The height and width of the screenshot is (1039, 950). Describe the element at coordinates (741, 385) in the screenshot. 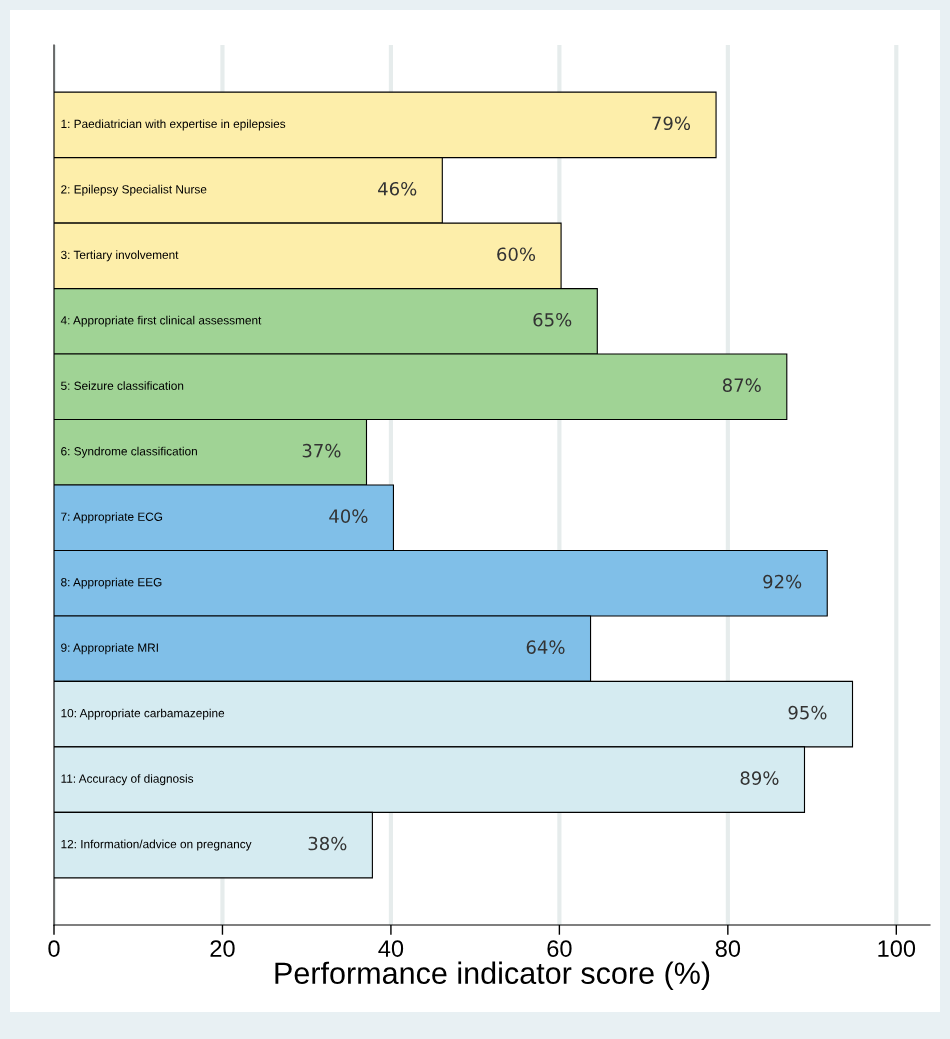

I see `data-label: 87%` at that location.